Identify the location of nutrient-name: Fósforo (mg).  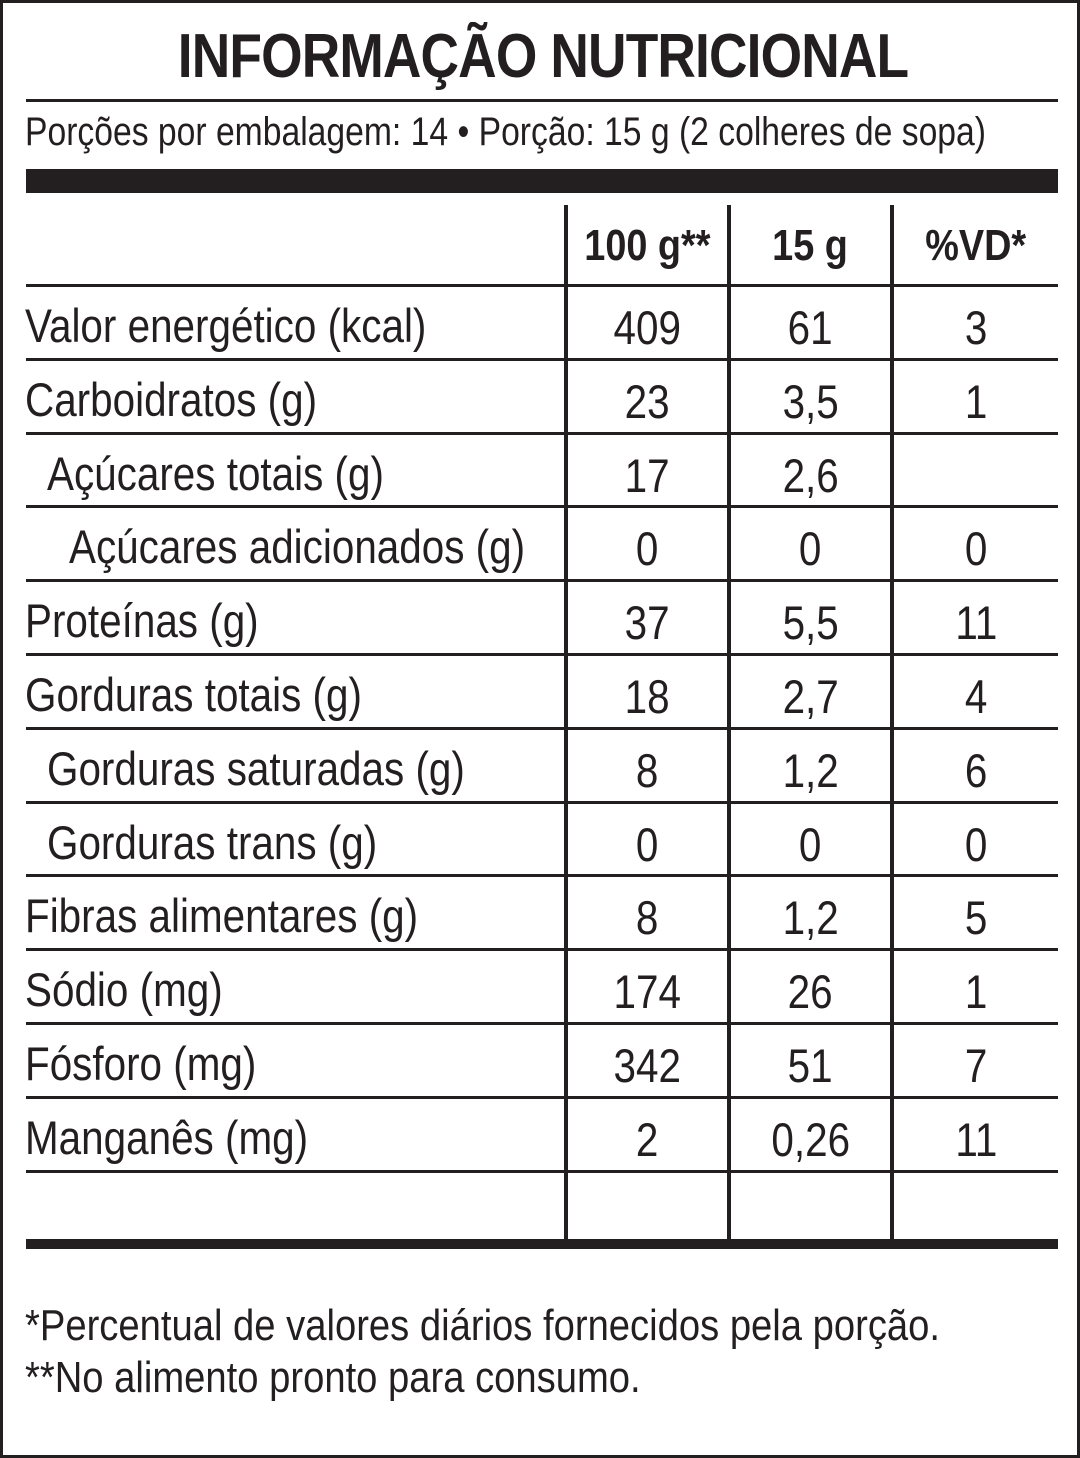
(141, 1063).